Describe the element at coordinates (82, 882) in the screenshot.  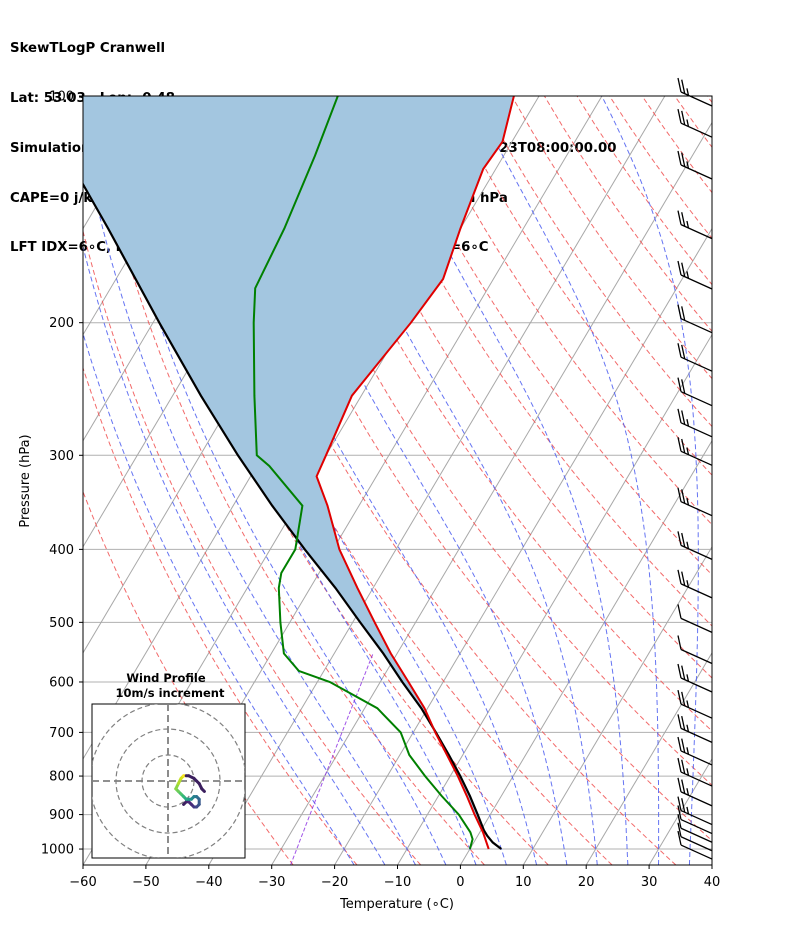
I see `x-tick-label: −60` at that location.